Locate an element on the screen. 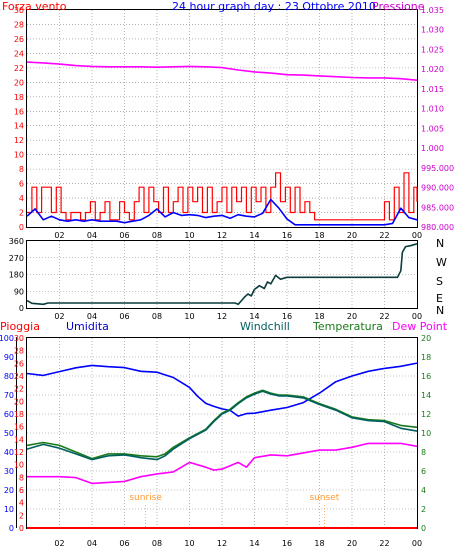 The width and height of the screenshot is (468, 560). rain-tick-label: 30 is located at coordinates (19, 338).